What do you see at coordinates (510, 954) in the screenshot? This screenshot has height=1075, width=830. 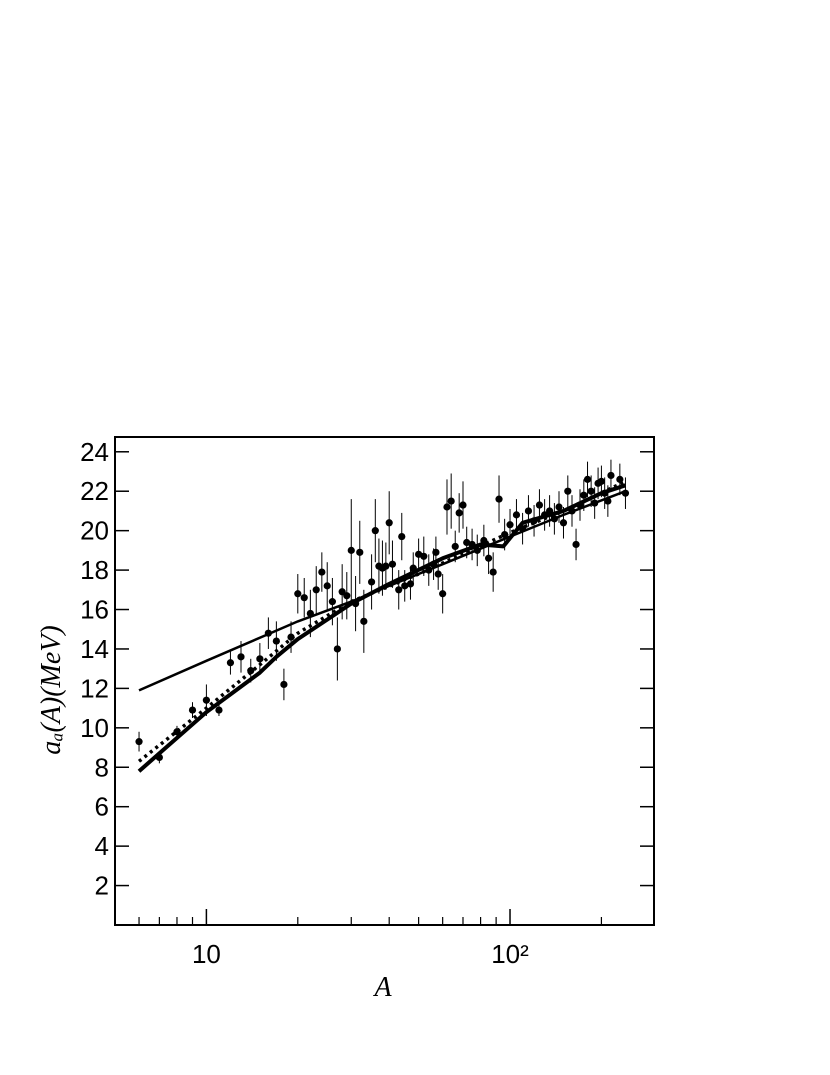 I see `x-tick-label: 10²` at bounding box center [510, 954].